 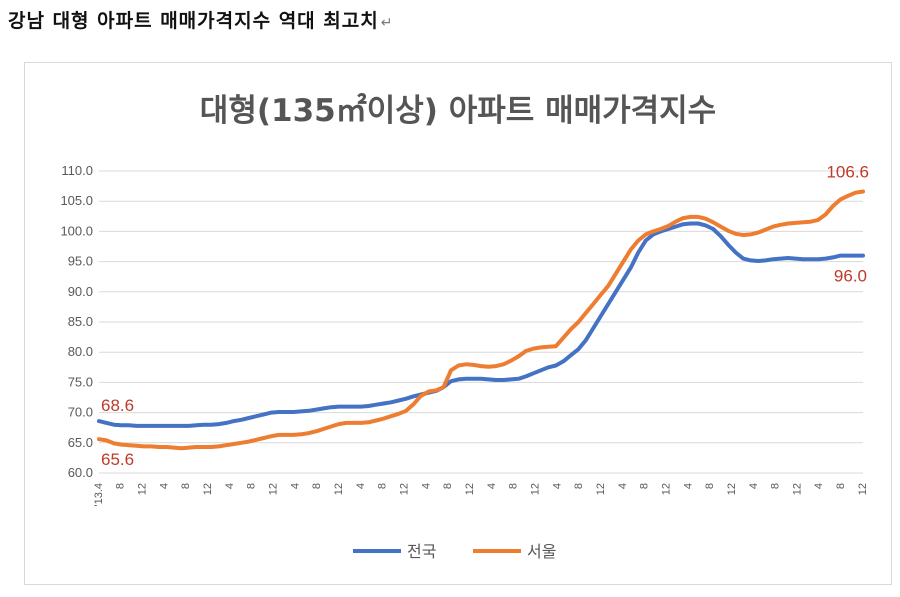 What do you see at coordinates (80, 351) in the screenshot?
I see `y-tick-label: 80.0` at bounding box center [80, 351].